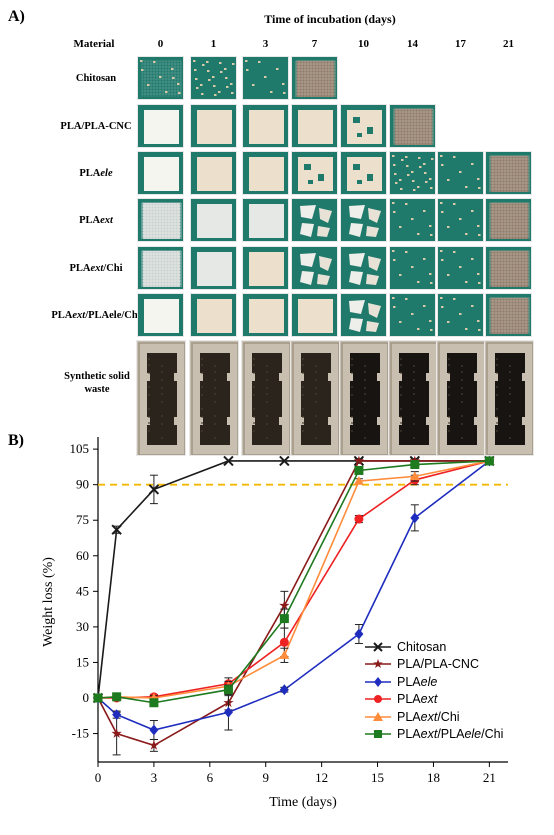  What do you see at coordinates (82, 626) in the screenshot?
I see `y-tick-label: 30` at bounding box center [82, 626].